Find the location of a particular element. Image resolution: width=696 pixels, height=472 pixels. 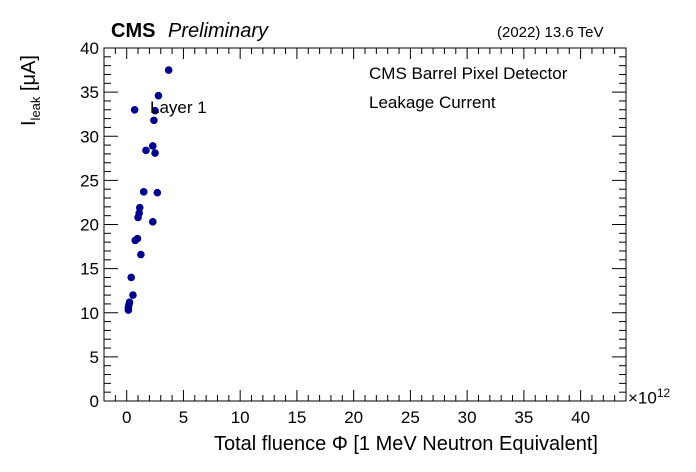

x-tick-label: 5 is located at coordinates (183, 417).